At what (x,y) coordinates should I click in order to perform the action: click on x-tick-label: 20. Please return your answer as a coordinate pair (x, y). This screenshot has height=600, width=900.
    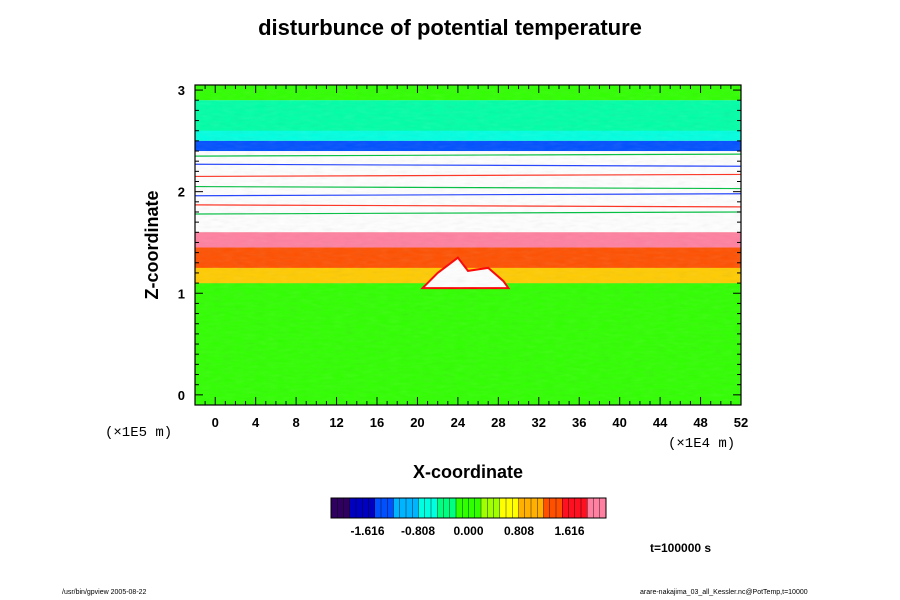
    Looking at the image, I should click on (417, 422).